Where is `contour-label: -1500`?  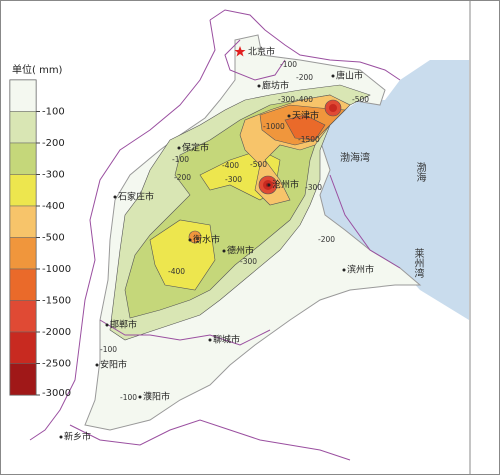 contour-label: -1500 is located at coordinates (309, 139).